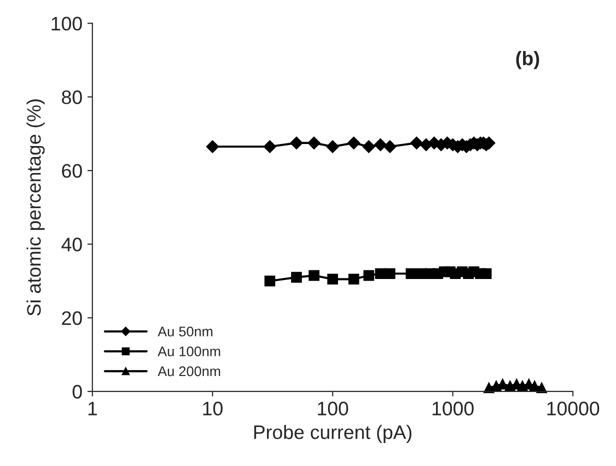  Describe the element at coordinates (72, 97) in the screenshot. I see `y-tick-label: 80` at that location.